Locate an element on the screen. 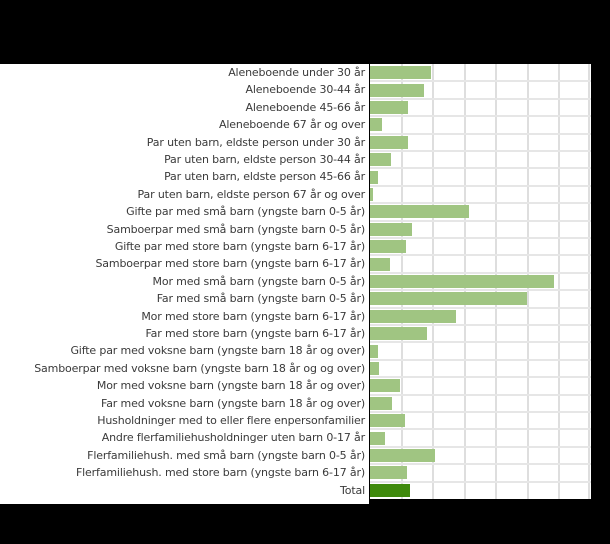 This screenshot has width=610, height=544. total-bar is located at coordinates (390, 490).